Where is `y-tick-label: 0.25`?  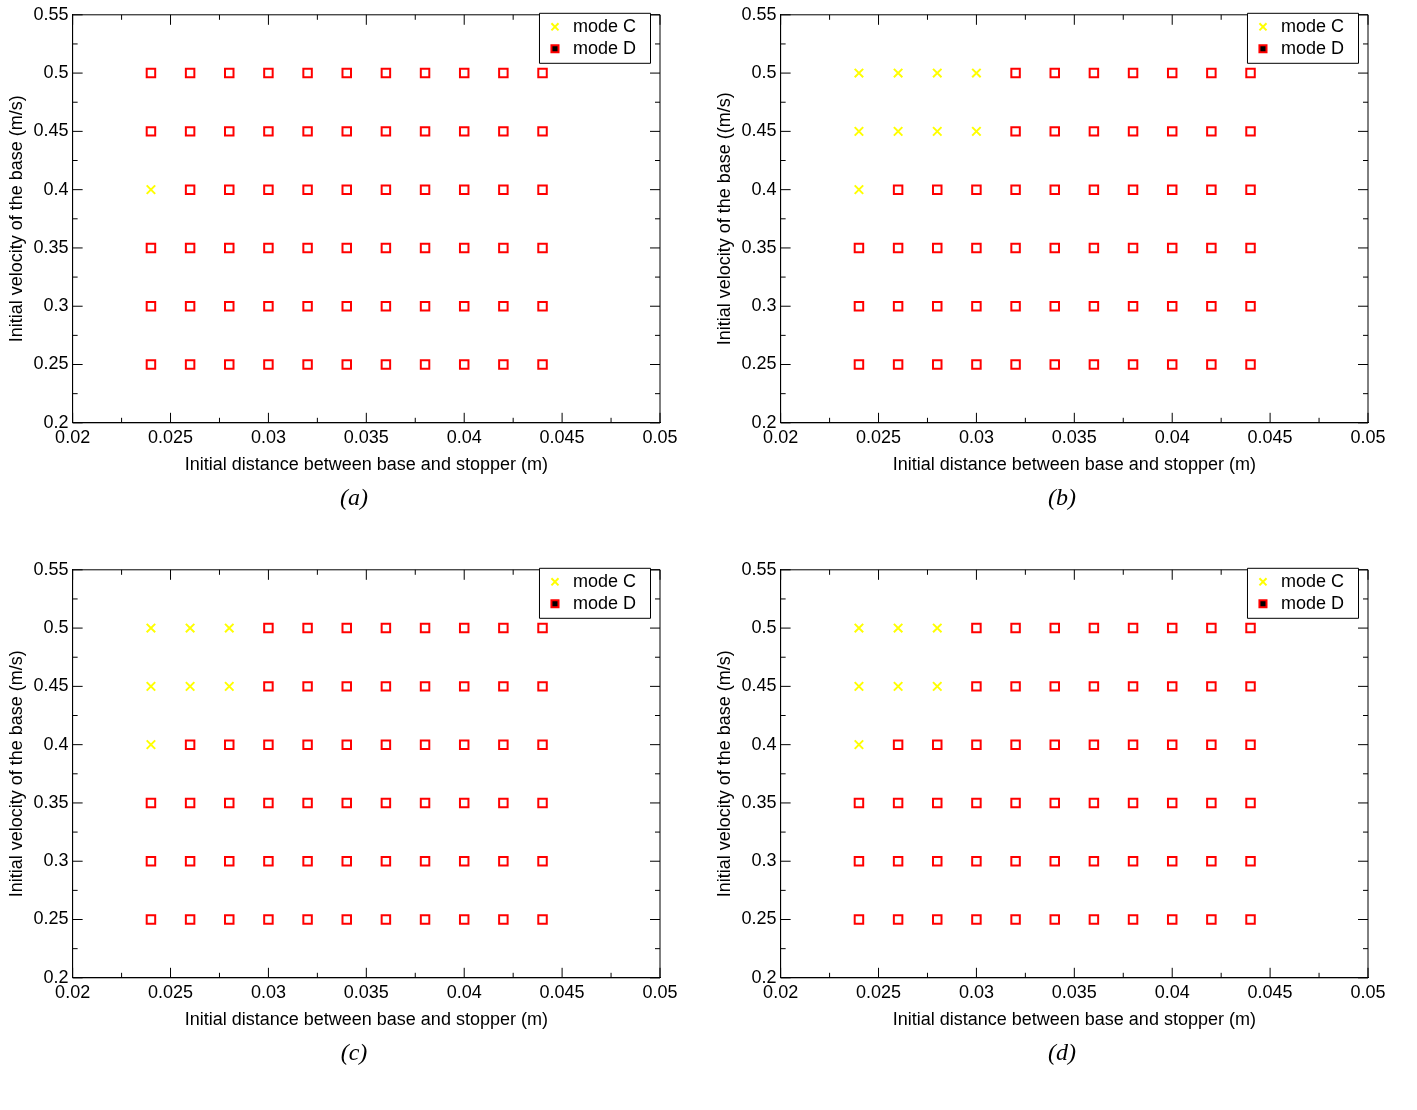 y-tick-label: 0.25 is located at coordinates (759, 918).